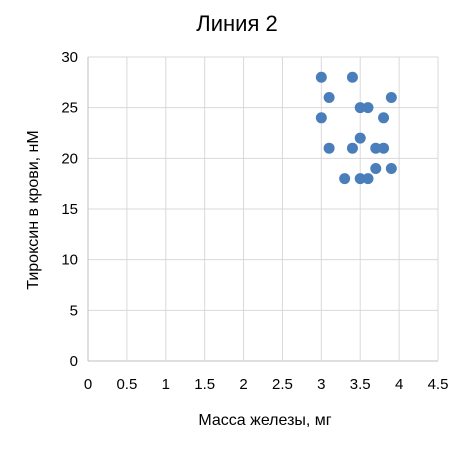 The width and height of the screenshot is (474, 450). Describe the element at coordinates (166, 384) in the screenshot. I see `x-tick-label: 1` at that location.